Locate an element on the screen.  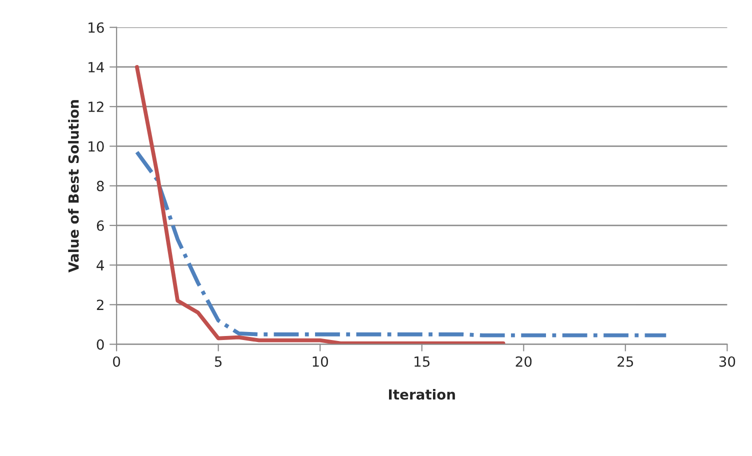
x-axis-title: Iteration is located at coordinates (422, 394).